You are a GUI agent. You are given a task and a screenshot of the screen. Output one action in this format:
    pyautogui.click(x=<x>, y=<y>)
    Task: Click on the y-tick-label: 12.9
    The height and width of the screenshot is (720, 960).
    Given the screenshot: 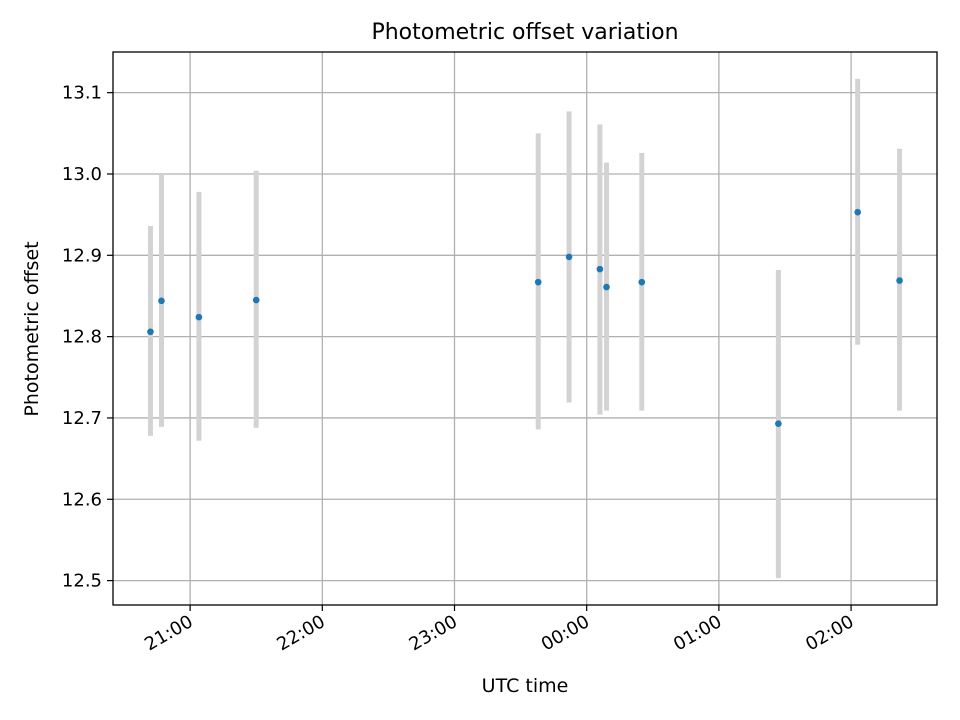 What is the action you would take?
    pyautogui.click(x=82, y=255)
    